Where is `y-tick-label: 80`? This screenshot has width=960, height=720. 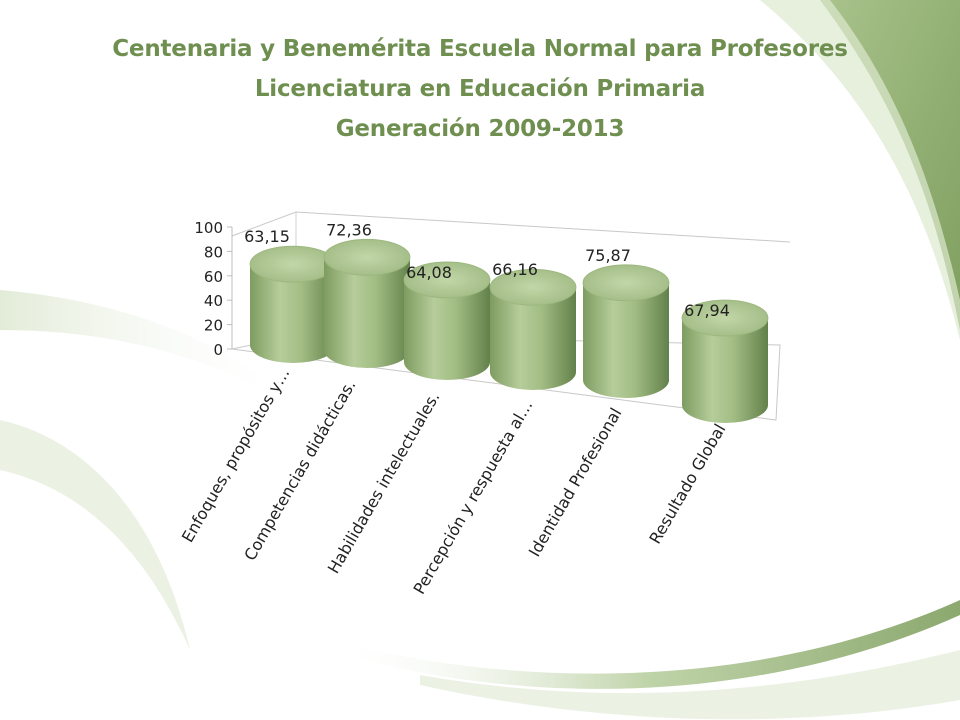 y-tick-label: 80 is located at coordinates (213, 252).